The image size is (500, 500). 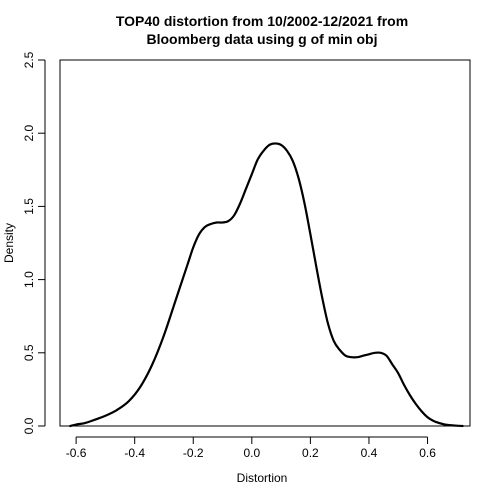 What do you see at coordinates (76, 453) in the screenshot?
I see `x-tick-label: -0.6` at bounding box center [76, 453].